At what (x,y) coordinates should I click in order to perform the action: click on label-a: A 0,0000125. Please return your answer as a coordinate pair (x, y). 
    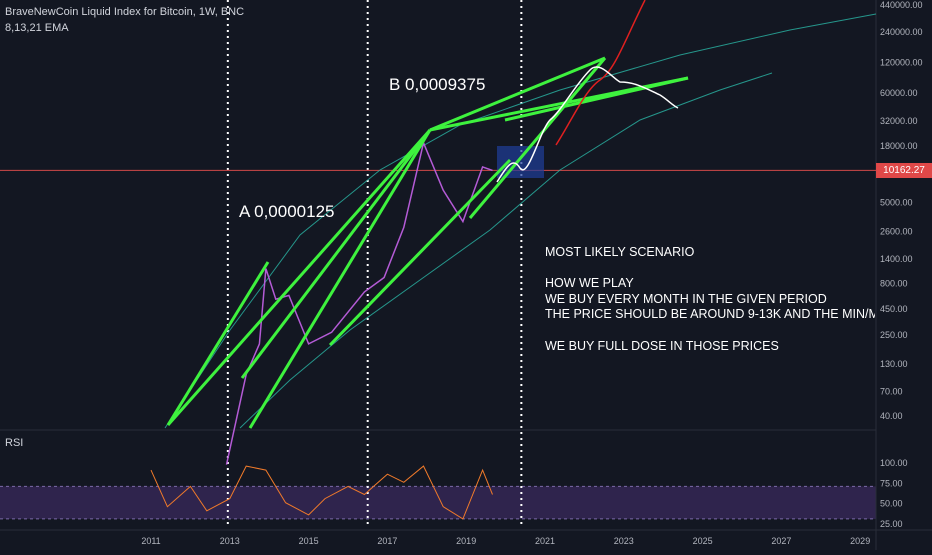
    Looking at the image, I should click on (287, 211).